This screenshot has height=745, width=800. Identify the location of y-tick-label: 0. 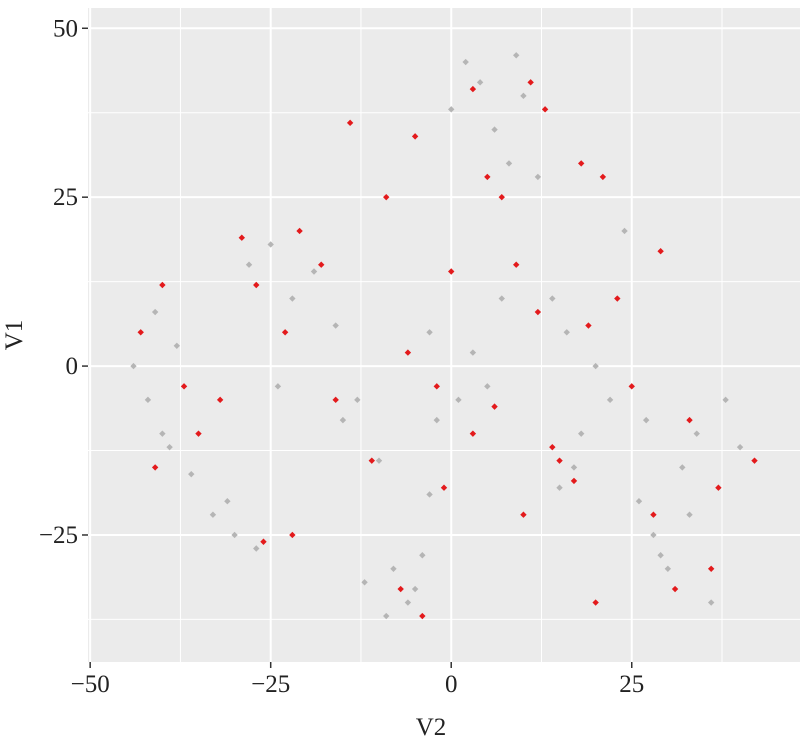
(72, 366).